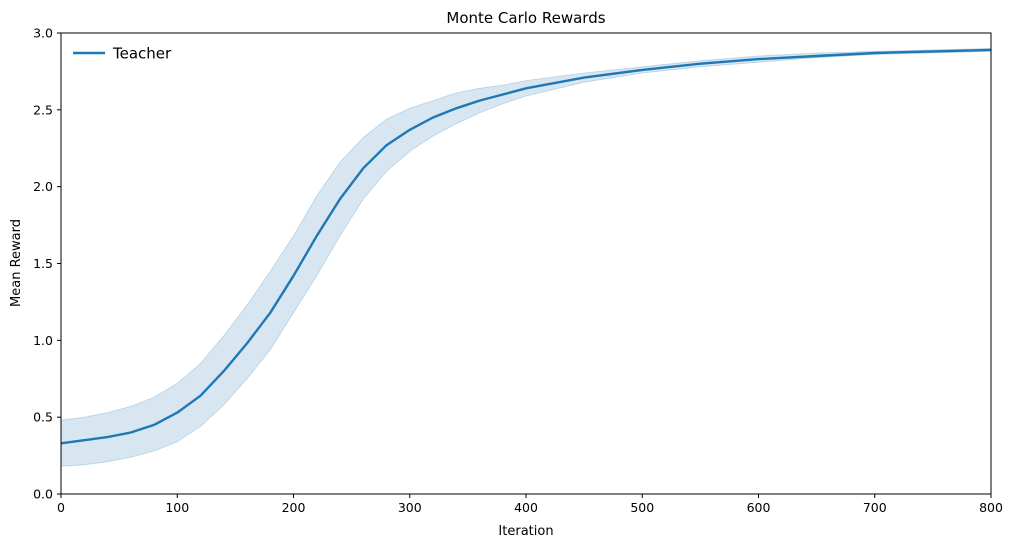 The image size is (1014, 547). Describe the element at coordinates (525, 531) in the screenshot. I see `x-axis-label: Iteration` at that location.